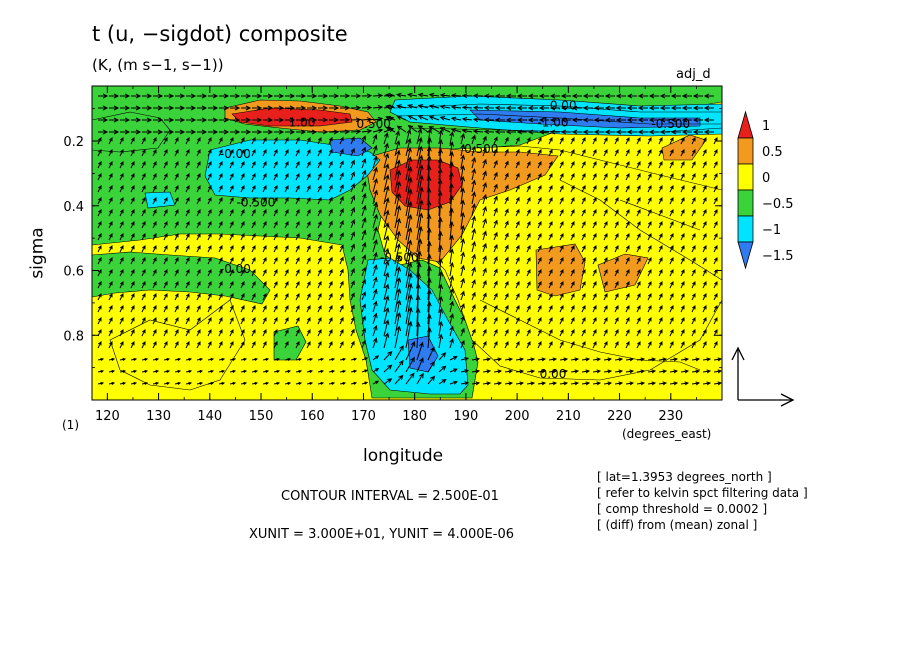  I want to click on info-line: [ refer to kelvin spct filtering data ], so click(702, 493).